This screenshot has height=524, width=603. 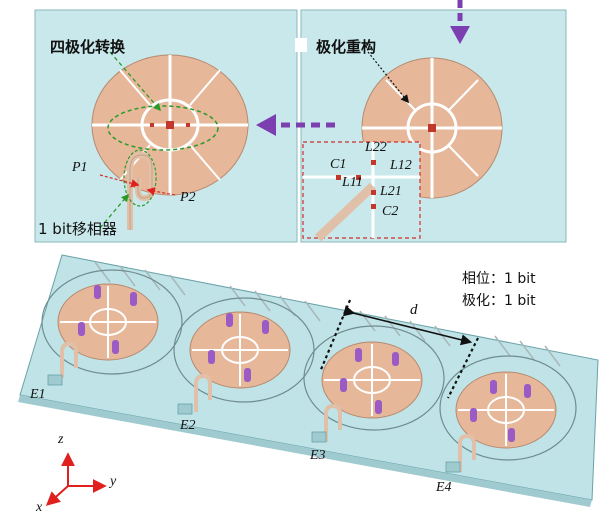 What do you see at coordinates (61, 439) in the screenshot?
I see `axis-label-z: z` at bounding box center [61, 439].